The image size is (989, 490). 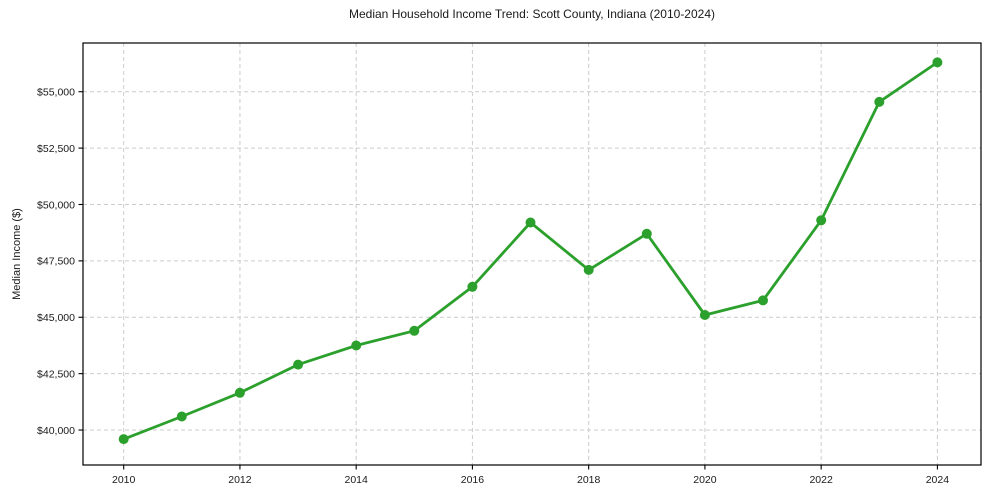 I want to click on data-point-2020, so click(x=704, y=315).